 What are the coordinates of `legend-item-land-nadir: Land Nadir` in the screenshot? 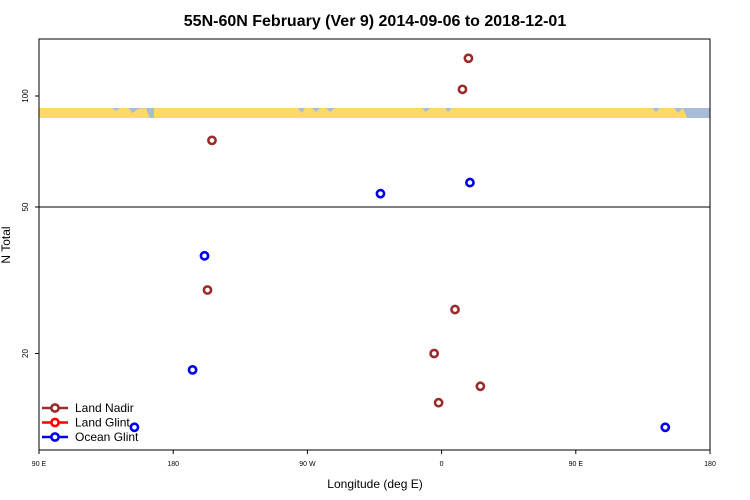 It's located at (88, 408).